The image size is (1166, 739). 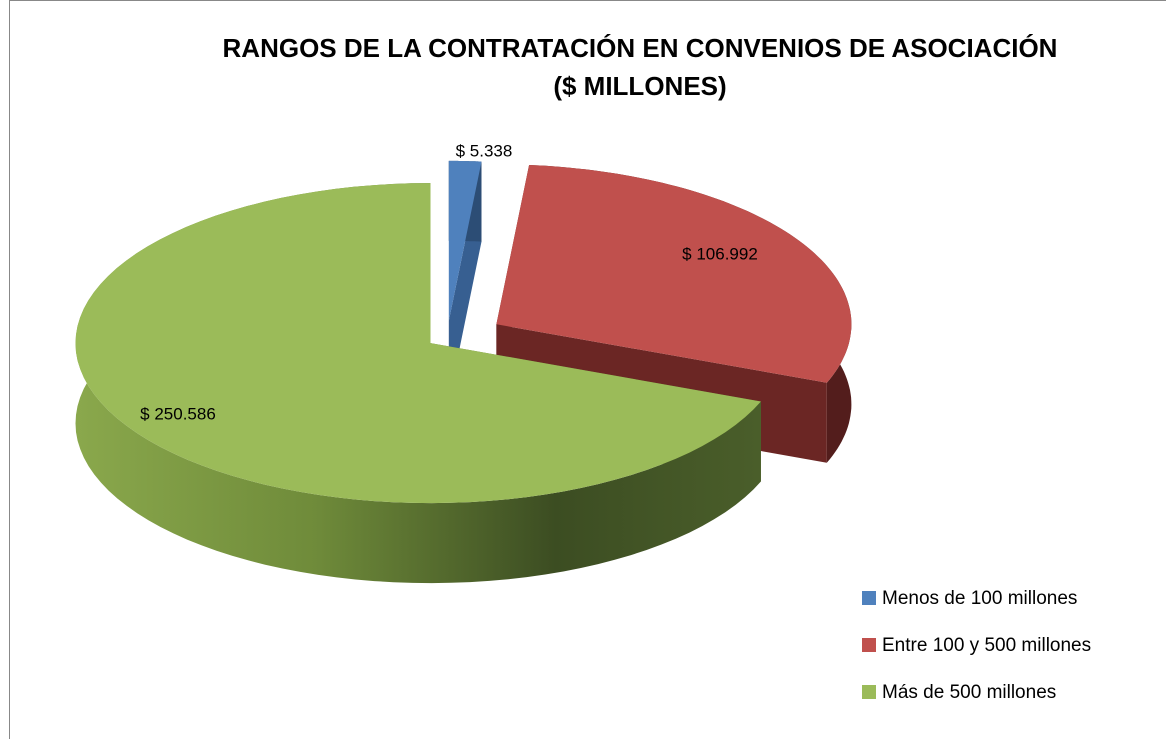 What do you see at coordinates (639, 86) in the screenshot?
I see `chart-subtitle: ($ MILLONES)` at bounding box center [639, 86].